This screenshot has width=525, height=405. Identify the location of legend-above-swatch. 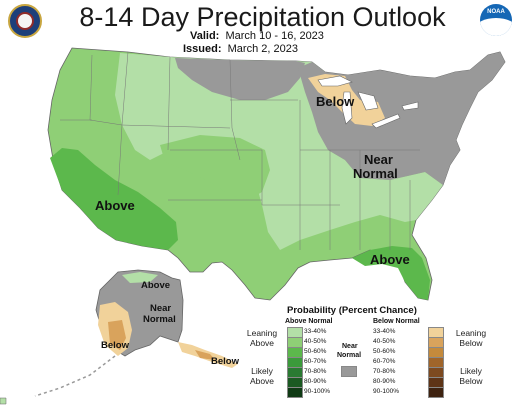
(295, 392).